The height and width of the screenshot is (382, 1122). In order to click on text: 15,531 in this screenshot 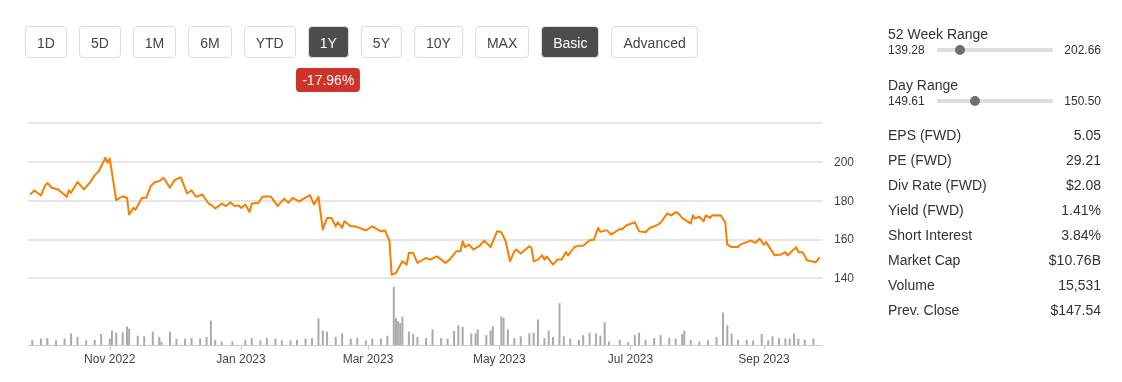, I will do `click(1079, 285)`.